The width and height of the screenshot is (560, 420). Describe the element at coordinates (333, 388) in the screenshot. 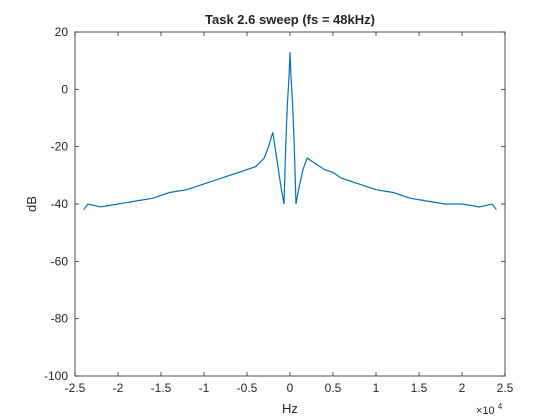

I see `x-tick-label: 0.5` at that location.